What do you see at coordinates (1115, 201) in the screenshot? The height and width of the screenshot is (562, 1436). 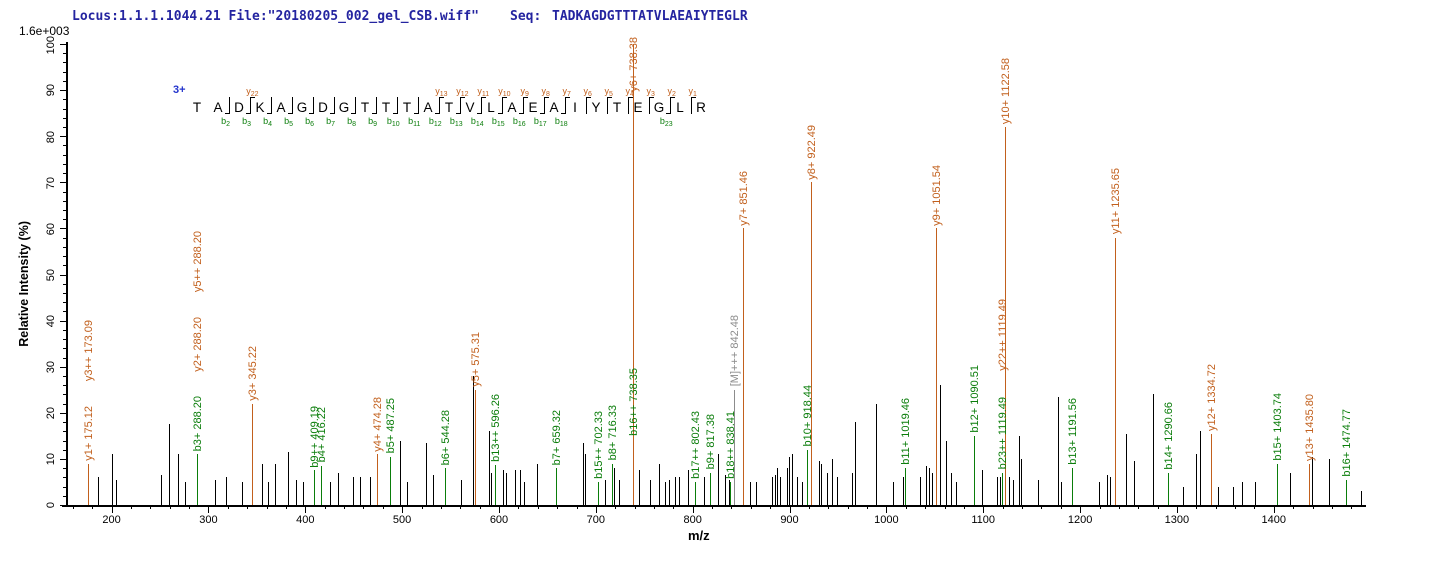 I see `peak-label: y11+ 1235.65` at bounding box center [1115, 201].